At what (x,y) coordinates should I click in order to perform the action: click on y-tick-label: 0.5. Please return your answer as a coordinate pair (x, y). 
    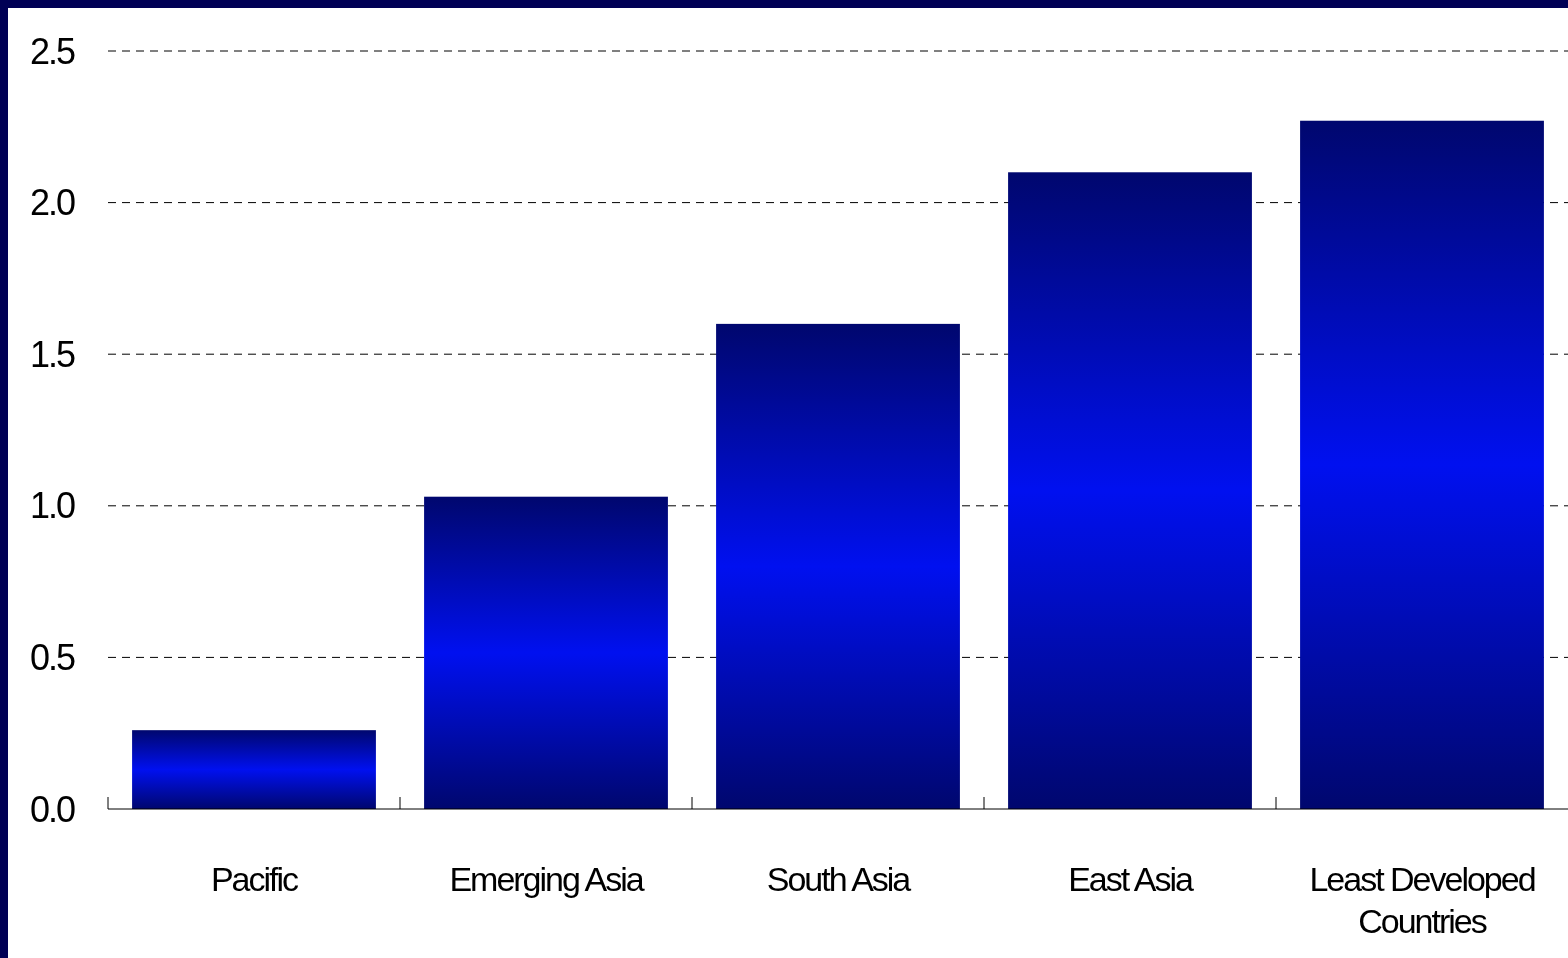
    Looking at the image, I should click on (52, 657).